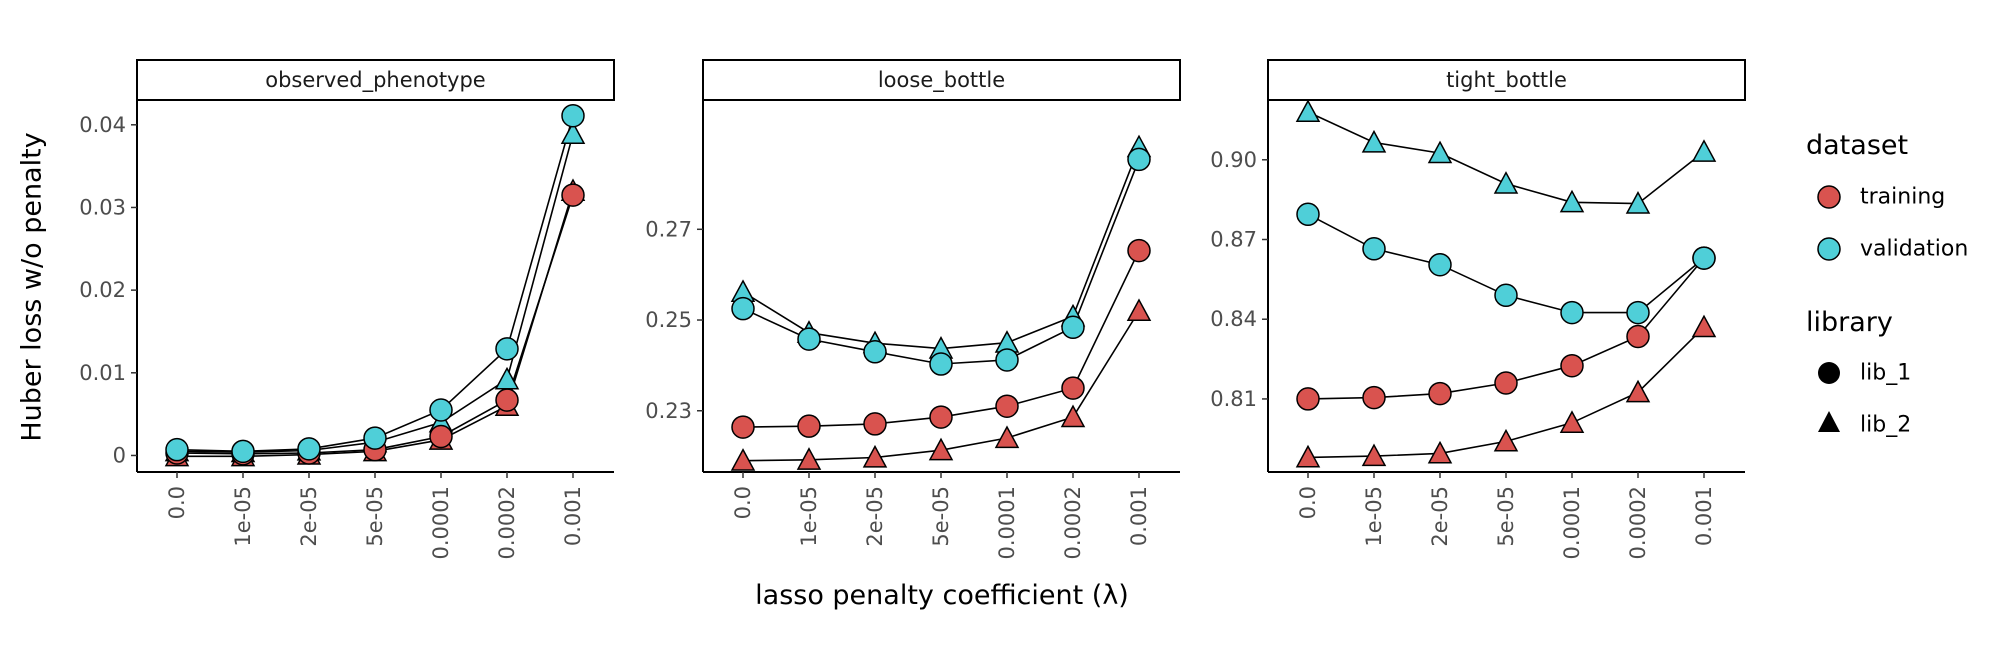 The height and width of the screenshot is (664, 2000). I want to click on y-tick-label: 0.84, so click(1233, 319).